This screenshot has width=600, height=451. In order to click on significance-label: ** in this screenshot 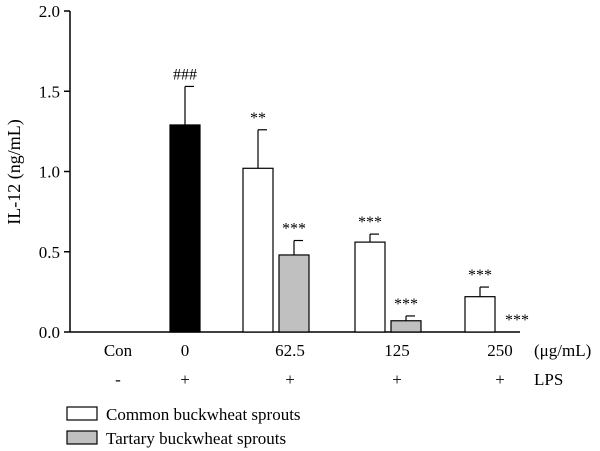, I will do `click(258, 118)`.